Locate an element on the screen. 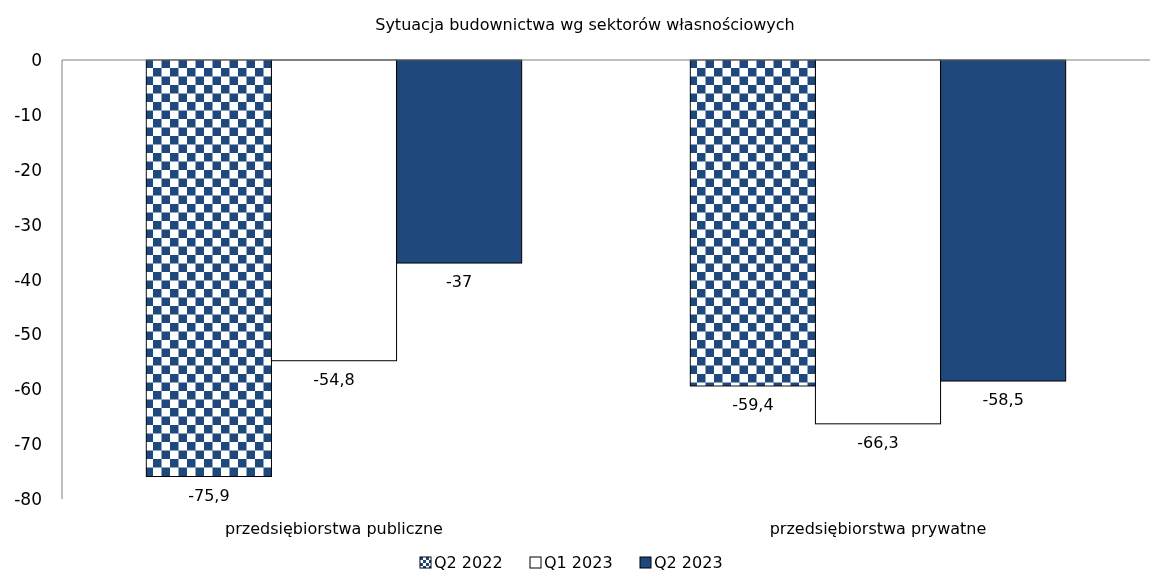 The image size is (1170, 583). y-tick-label: -10 is located at coordinates (28, 114).